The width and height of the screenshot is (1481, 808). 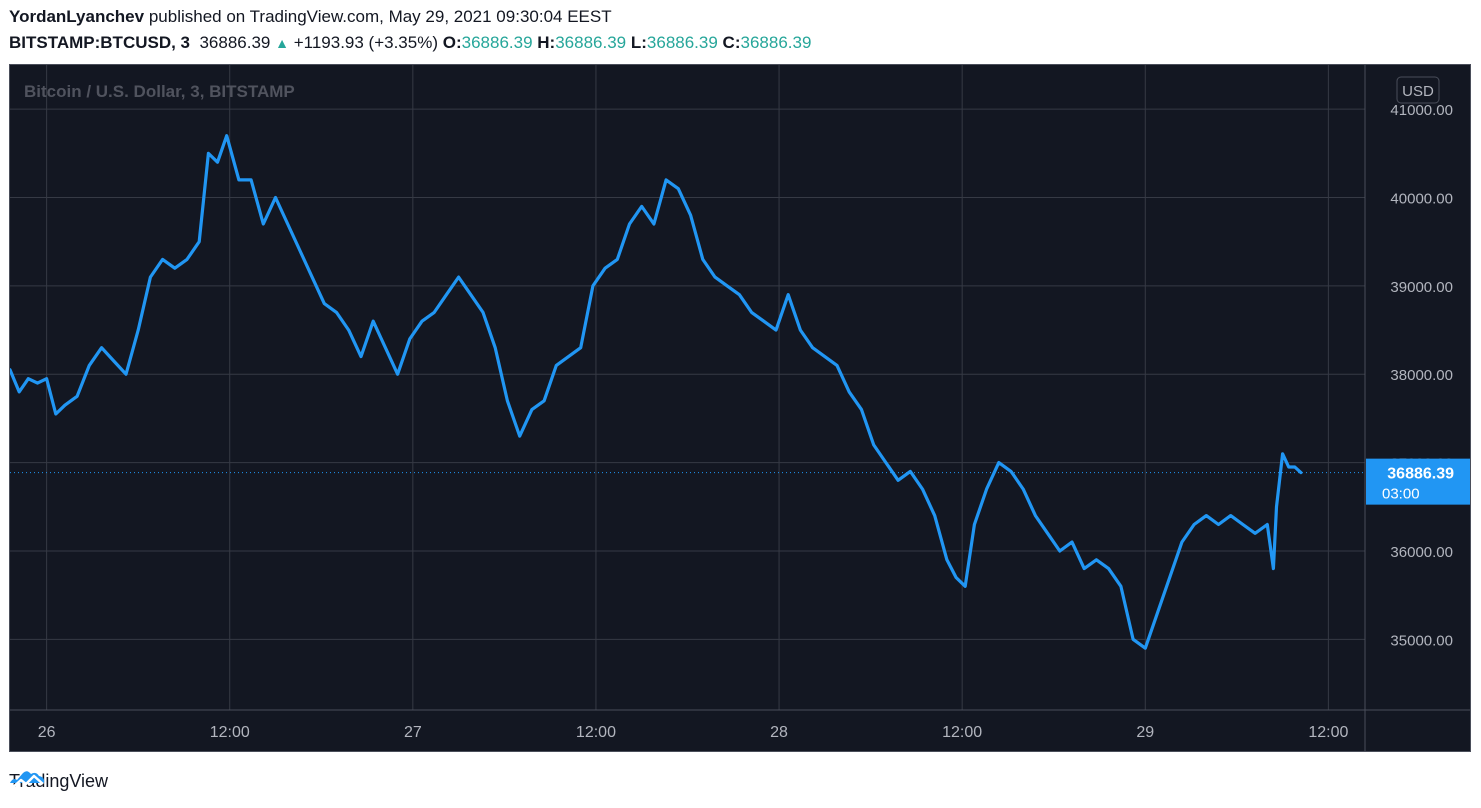 What do you see at coordinates (235, 42) in the screenshot?
I see `last-price: 36886.39` at bounding box center [235, 42].